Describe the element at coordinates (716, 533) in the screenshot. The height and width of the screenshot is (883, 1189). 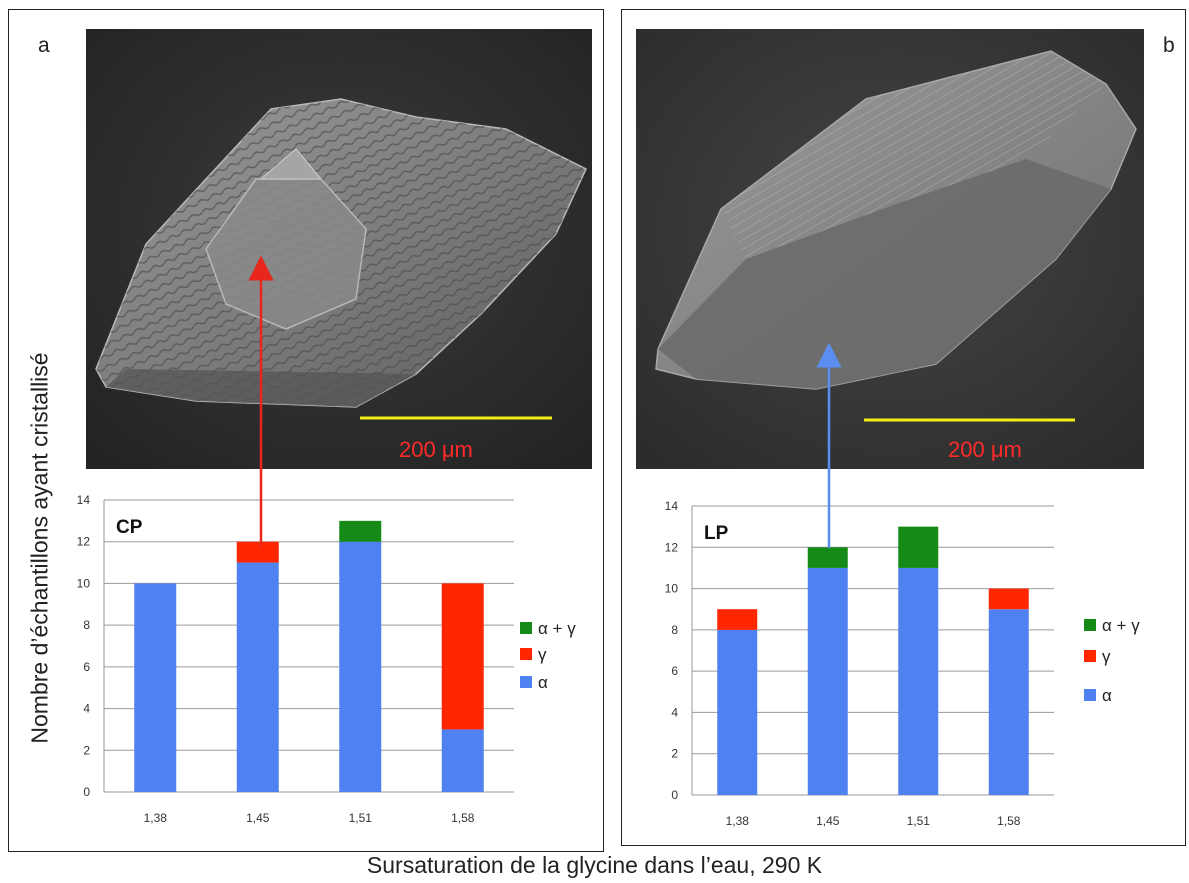
I see `chart-title: LP` at that location.